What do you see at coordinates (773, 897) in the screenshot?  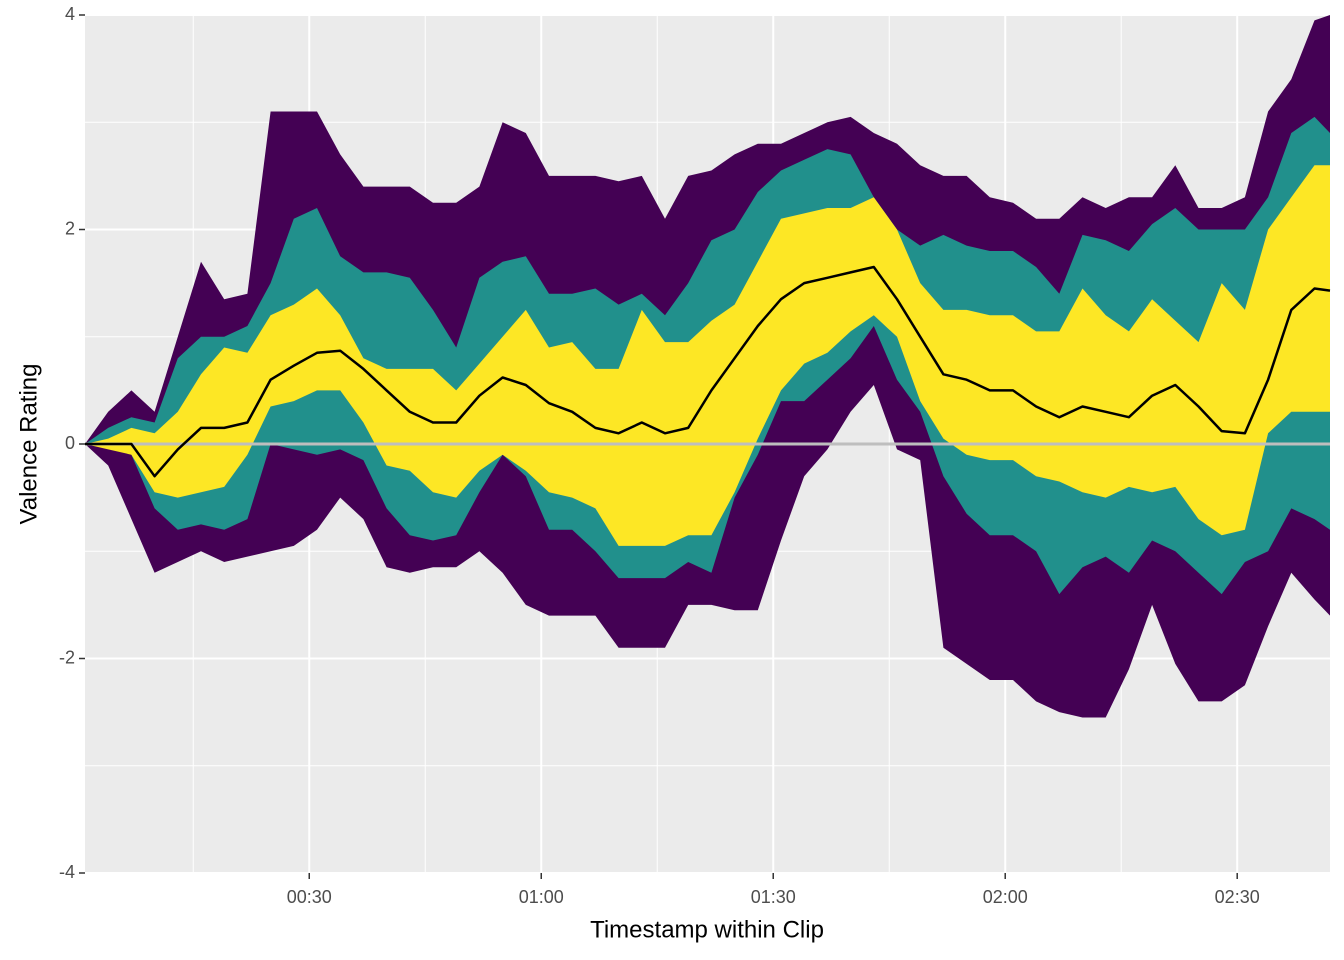 I see `x-tick-label: 01:30` at bounding box center [773, 897].